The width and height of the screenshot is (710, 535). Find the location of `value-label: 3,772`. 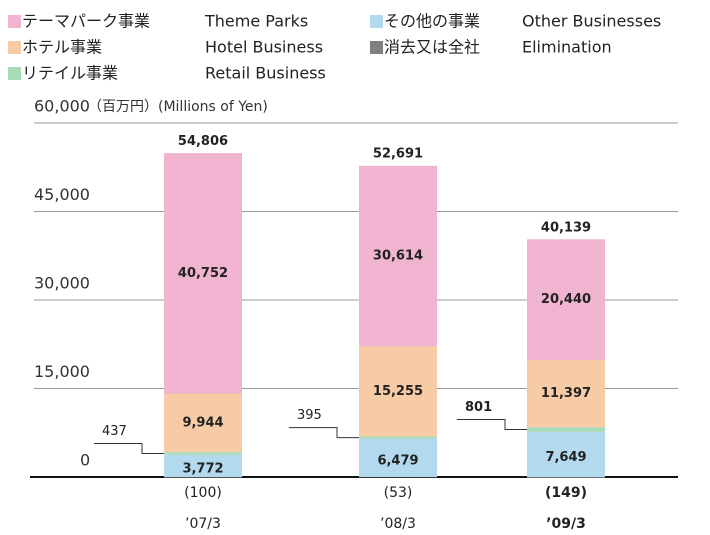

value-label: 3,772 is located at coordinates (202, 468).